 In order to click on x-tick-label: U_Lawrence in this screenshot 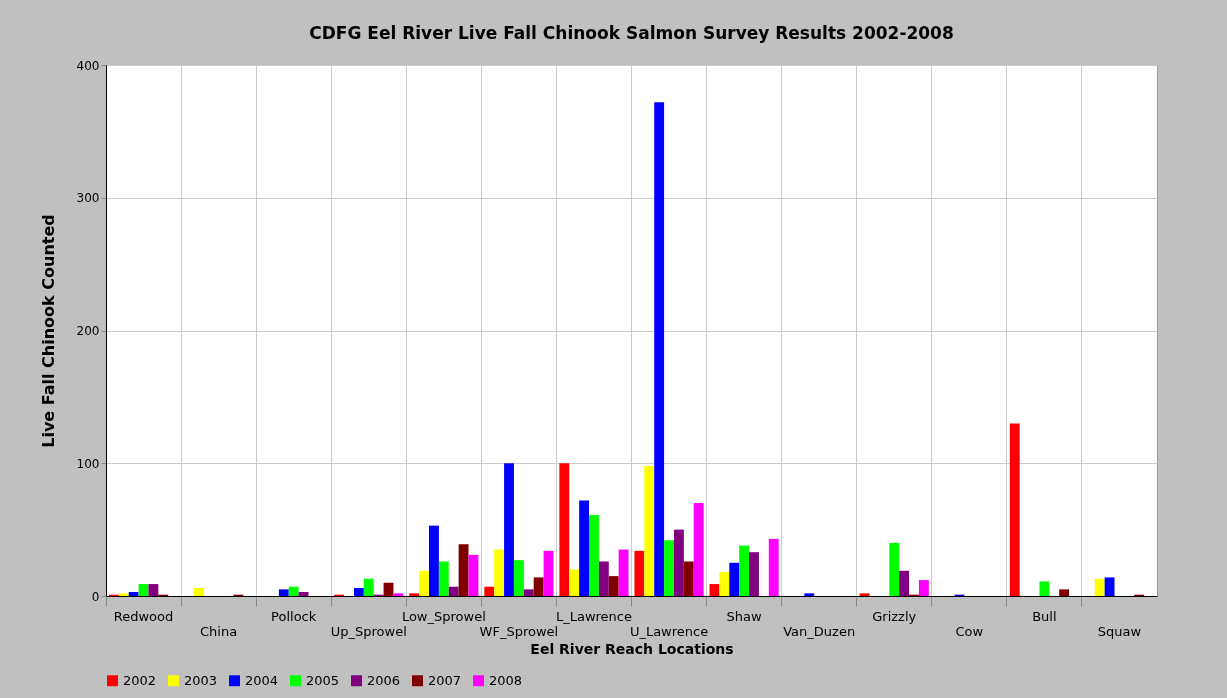, I will do `click(669, 631)`.